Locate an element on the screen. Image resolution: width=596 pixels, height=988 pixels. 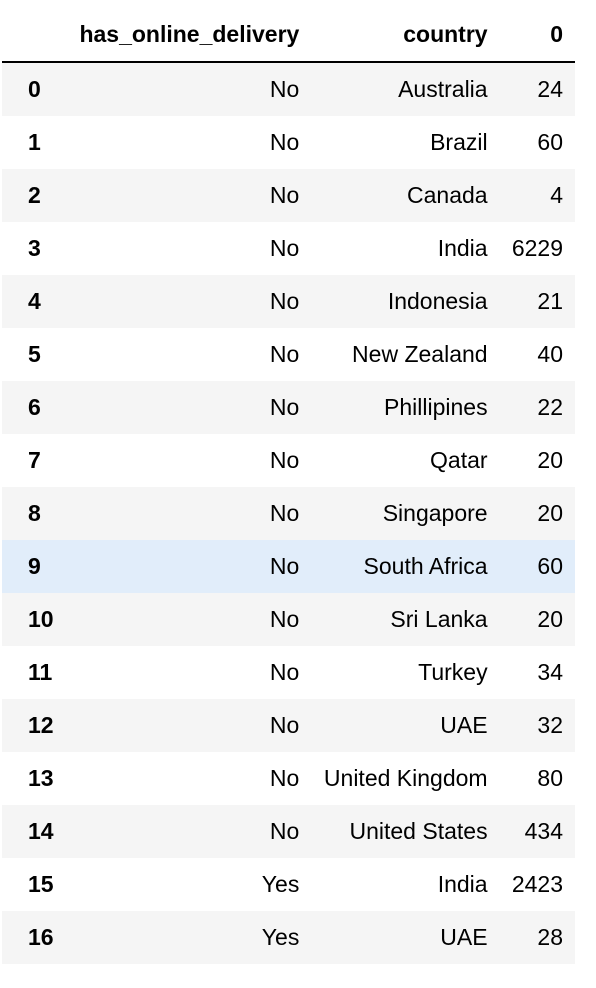
table-header: has_online_delivery country 0 is located at coordinates (288, 35).